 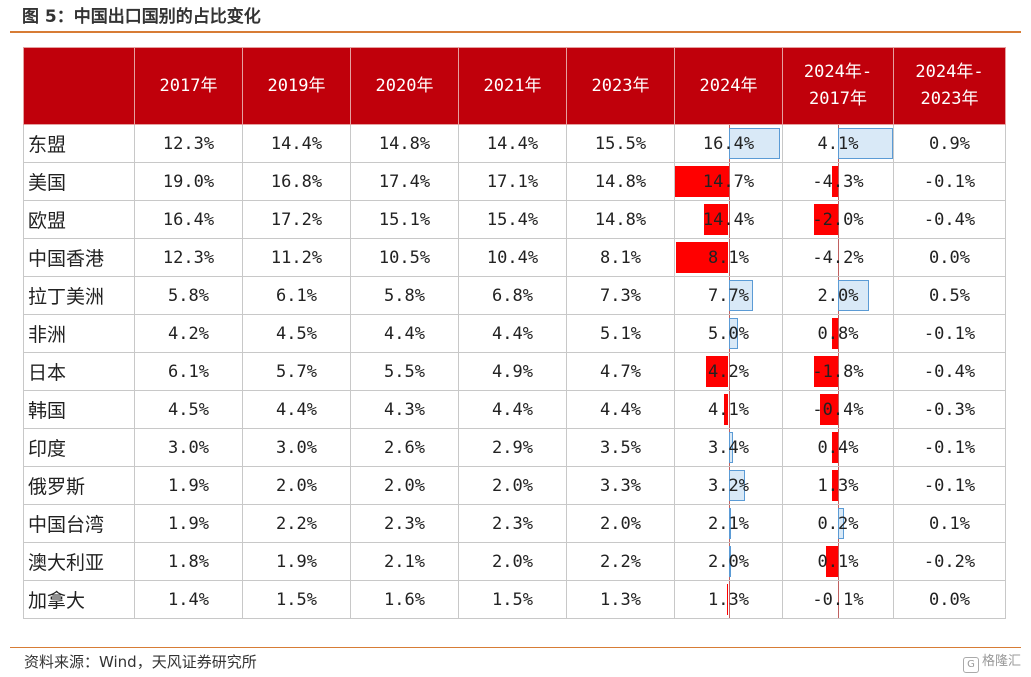 What do you see at coordinates (79, 86) in the screenshot?
I see `header-corner` at bounding box center [79, 86].